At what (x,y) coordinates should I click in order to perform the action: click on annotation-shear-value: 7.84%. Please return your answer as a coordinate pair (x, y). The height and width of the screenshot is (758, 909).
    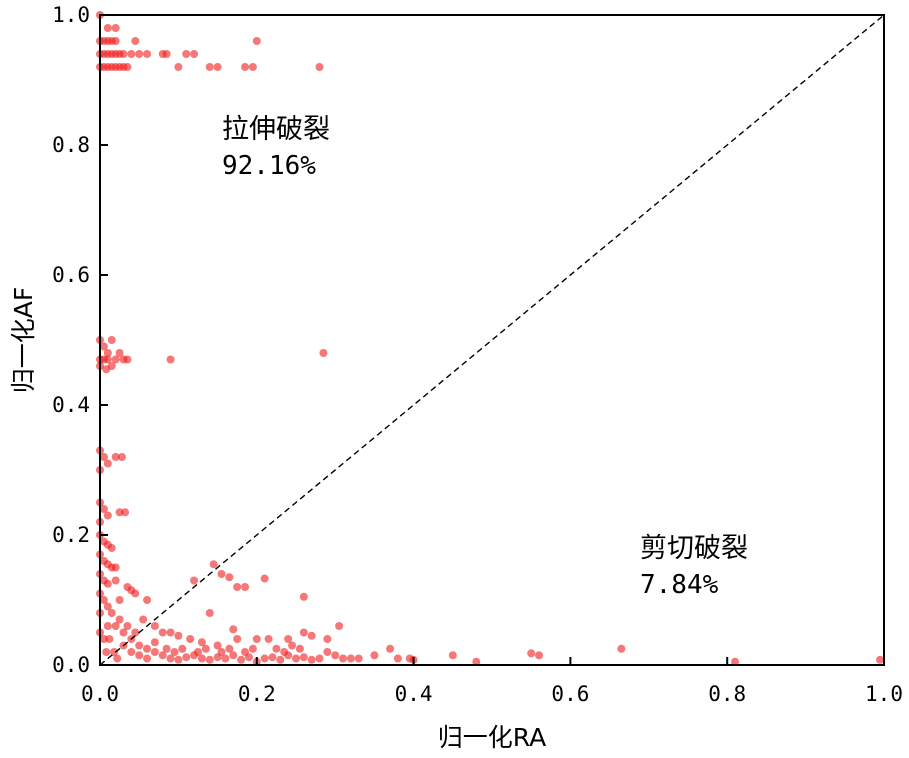
    Looking at the image, I should click on (679, 585).